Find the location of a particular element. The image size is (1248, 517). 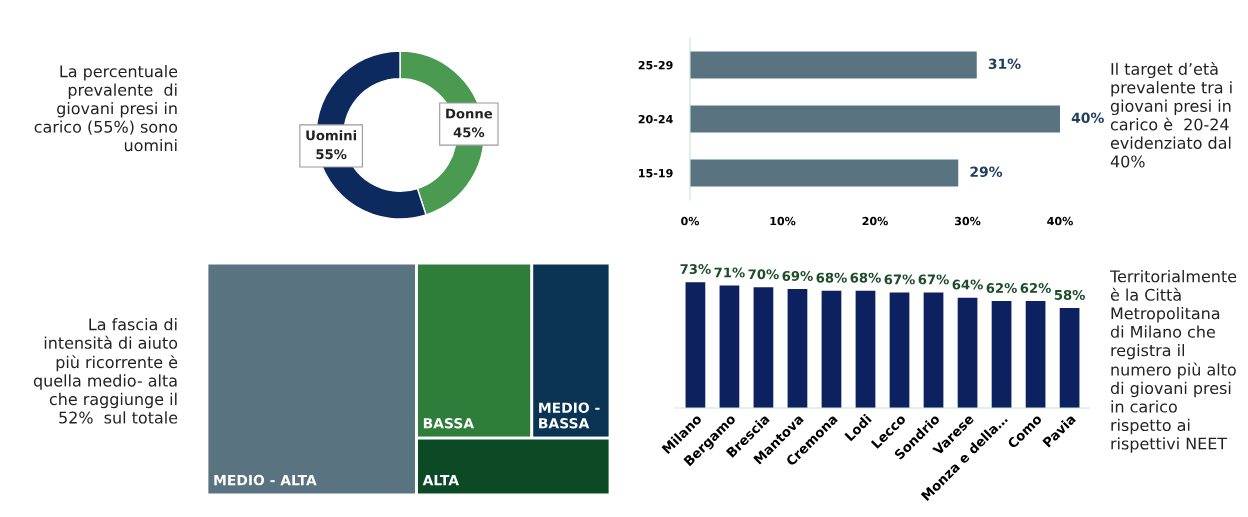

data-label: 55% is located at coordinates (331, 154).